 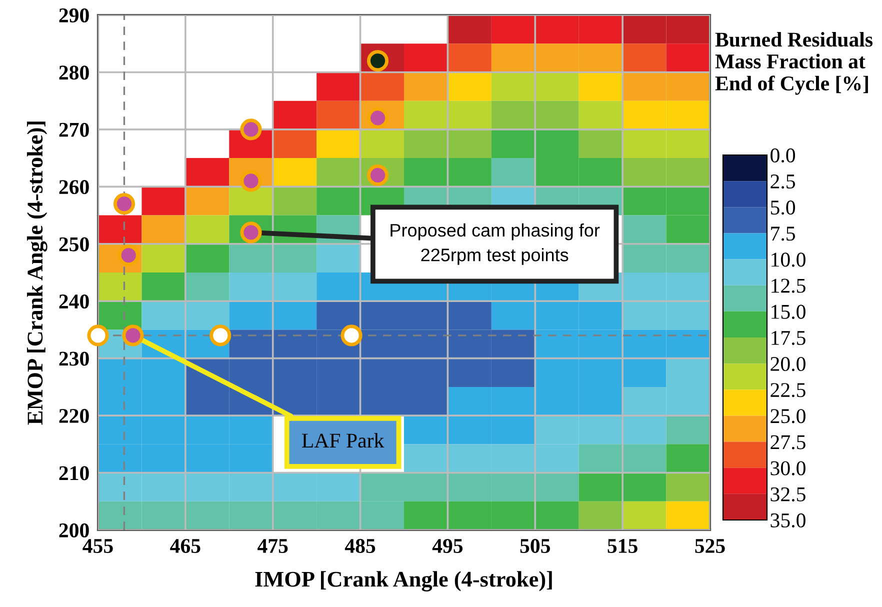 I want to click on y-tick-label: 220, so click(x=74, y=415).